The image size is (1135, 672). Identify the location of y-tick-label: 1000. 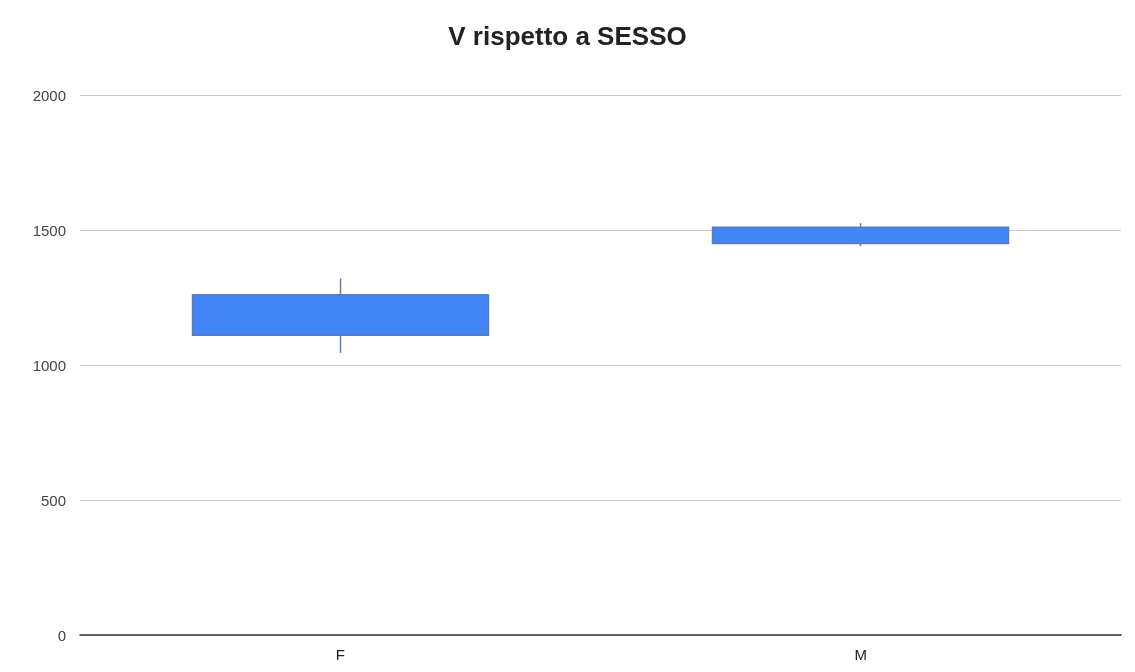
(49, 365).